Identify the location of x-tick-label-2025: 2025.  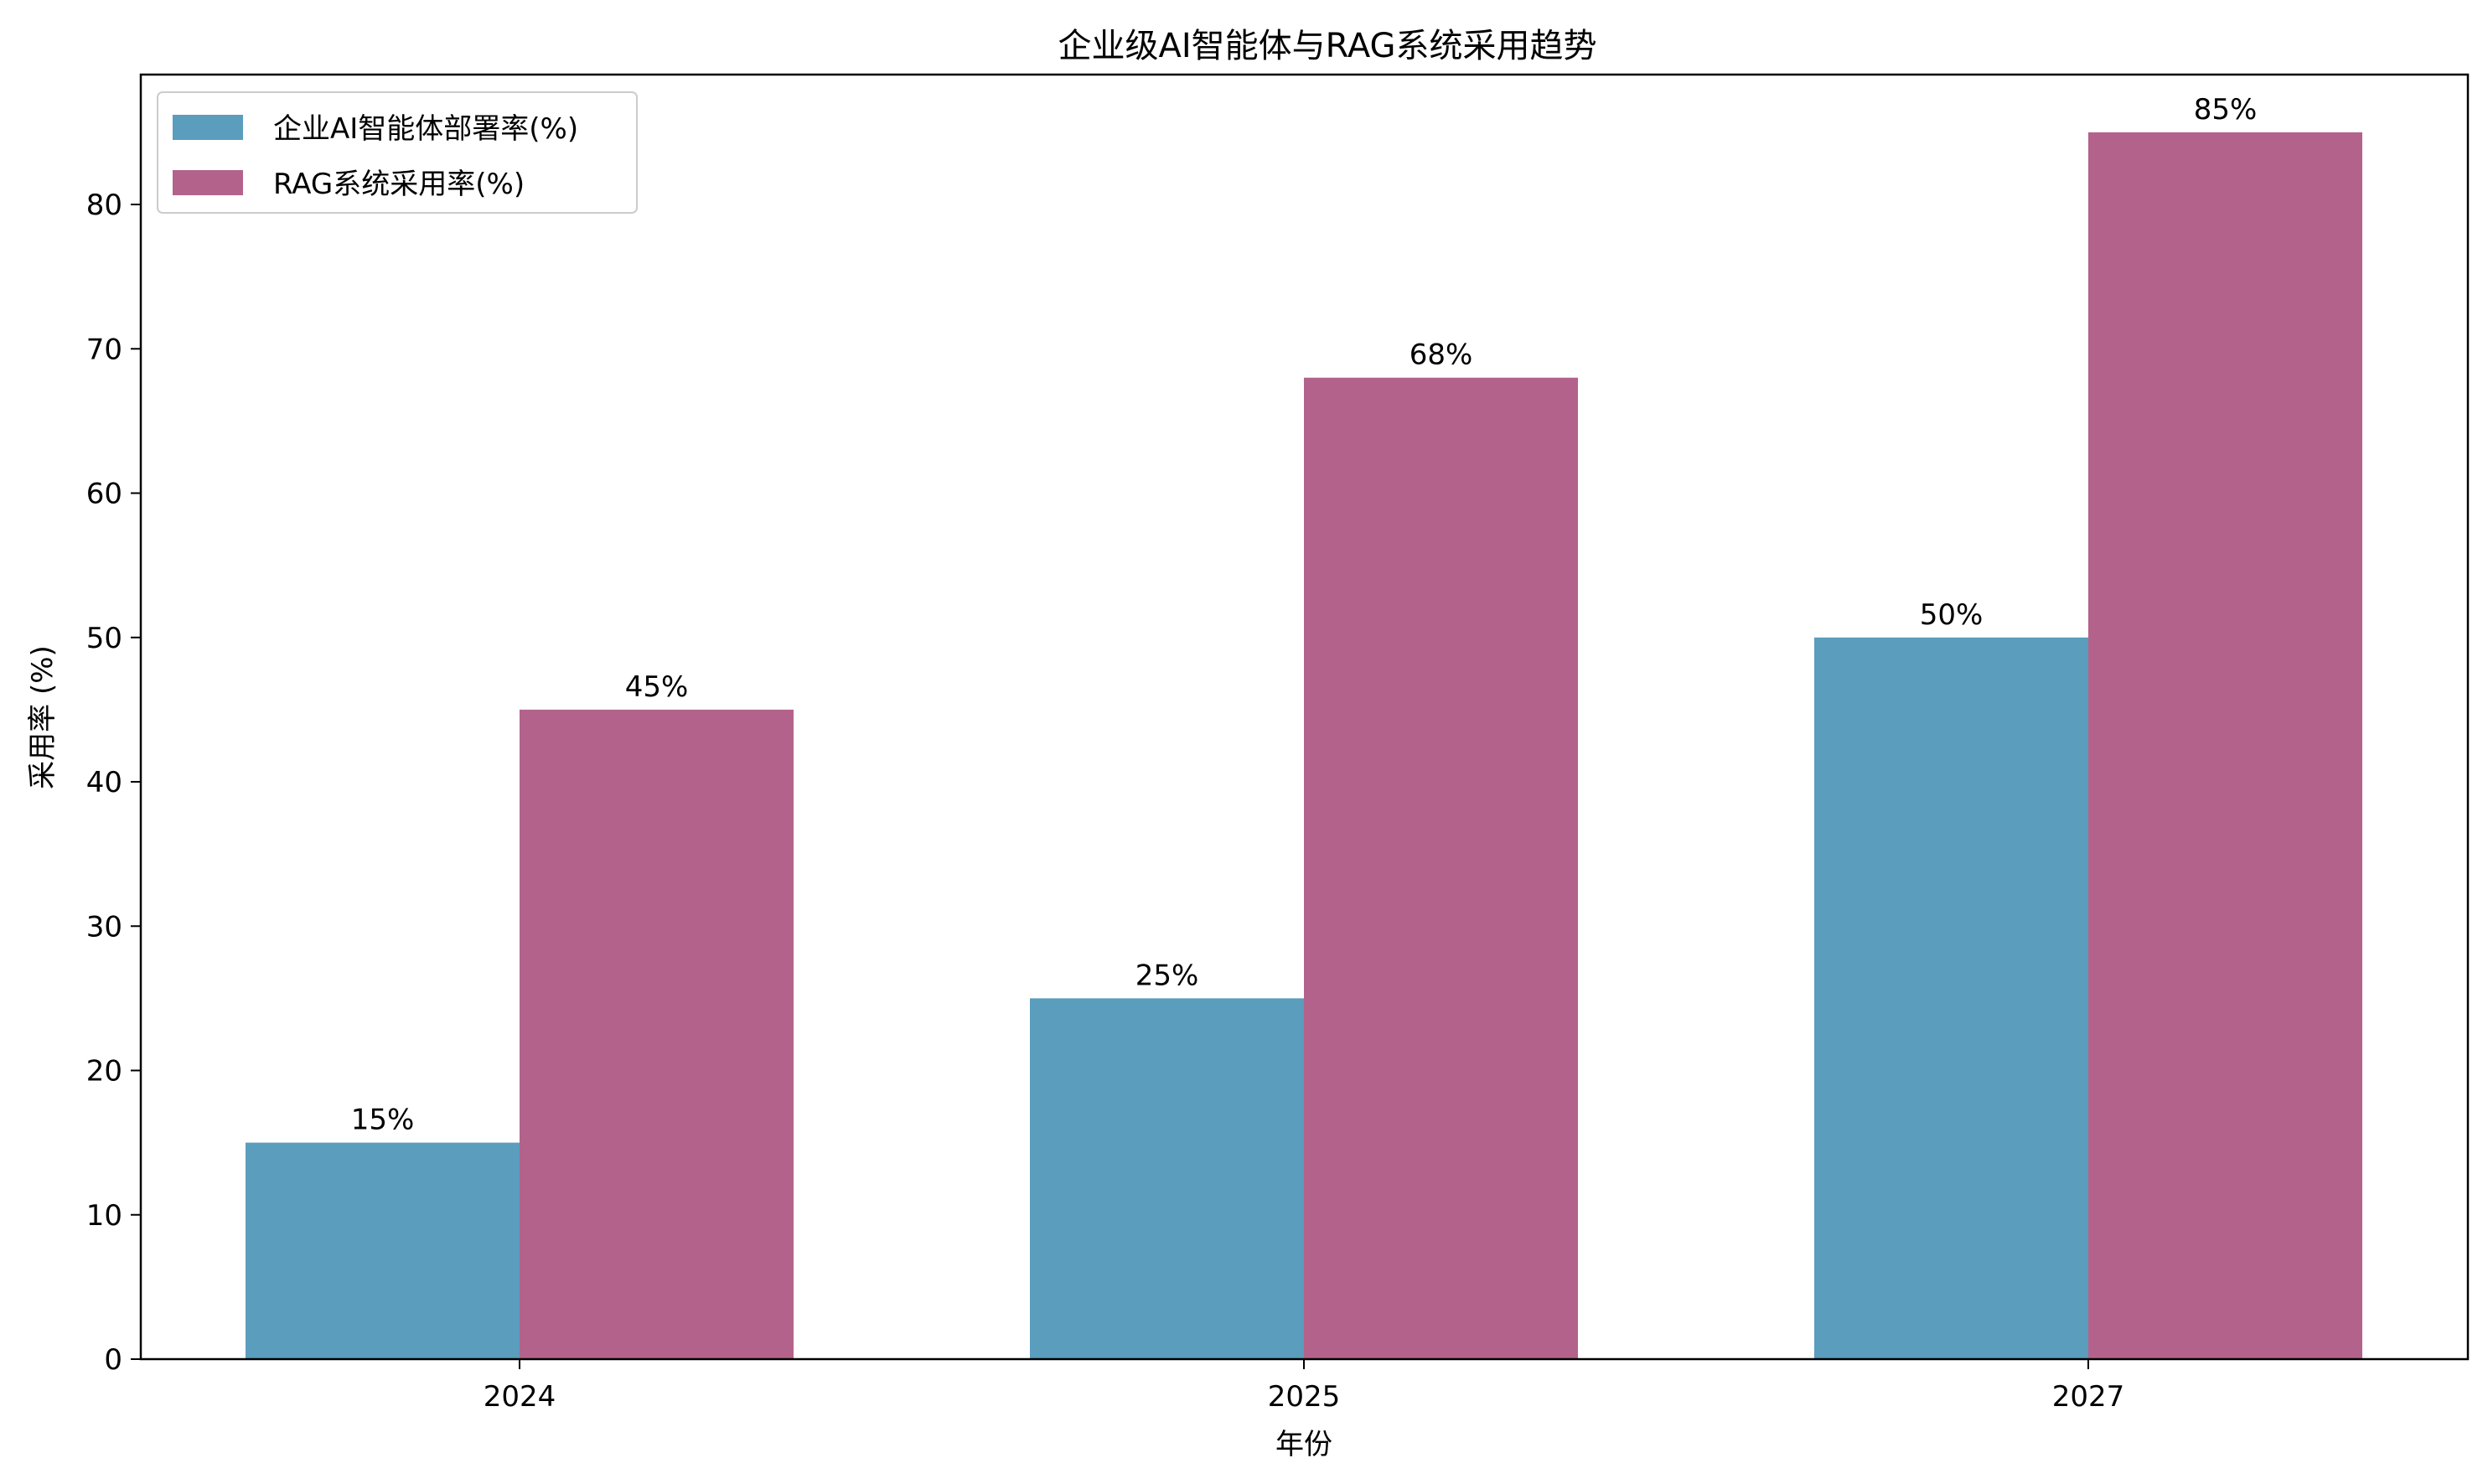
(1304, 1397).